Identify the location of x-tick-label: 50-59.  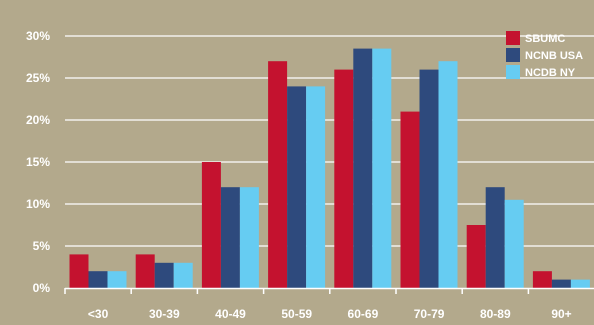
(296, 314).